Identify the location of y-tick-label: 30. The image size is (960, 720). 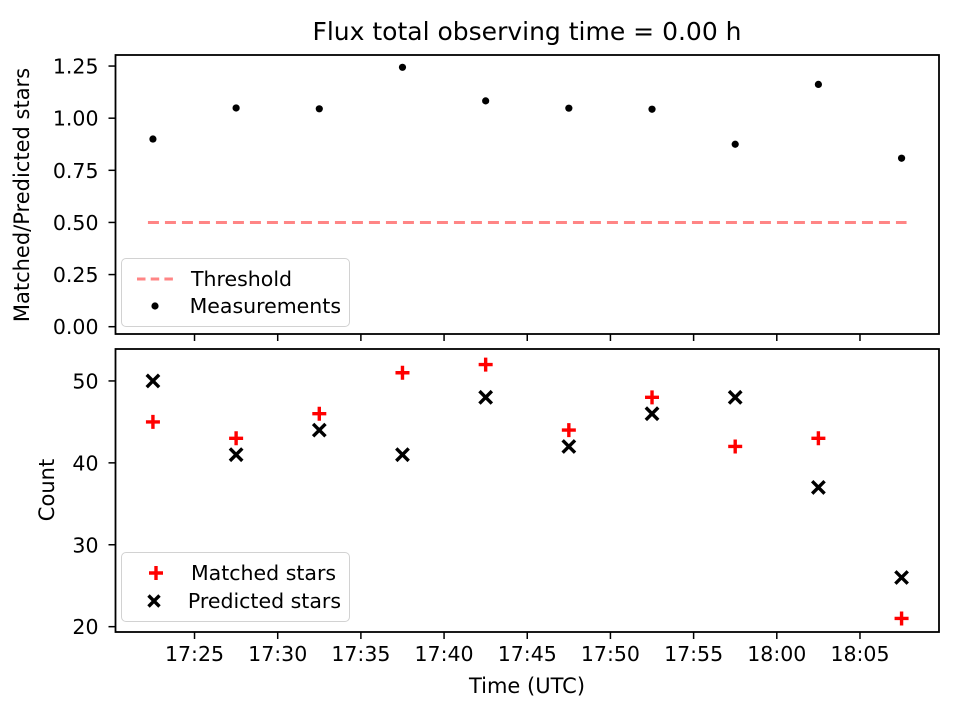
(85, 545).